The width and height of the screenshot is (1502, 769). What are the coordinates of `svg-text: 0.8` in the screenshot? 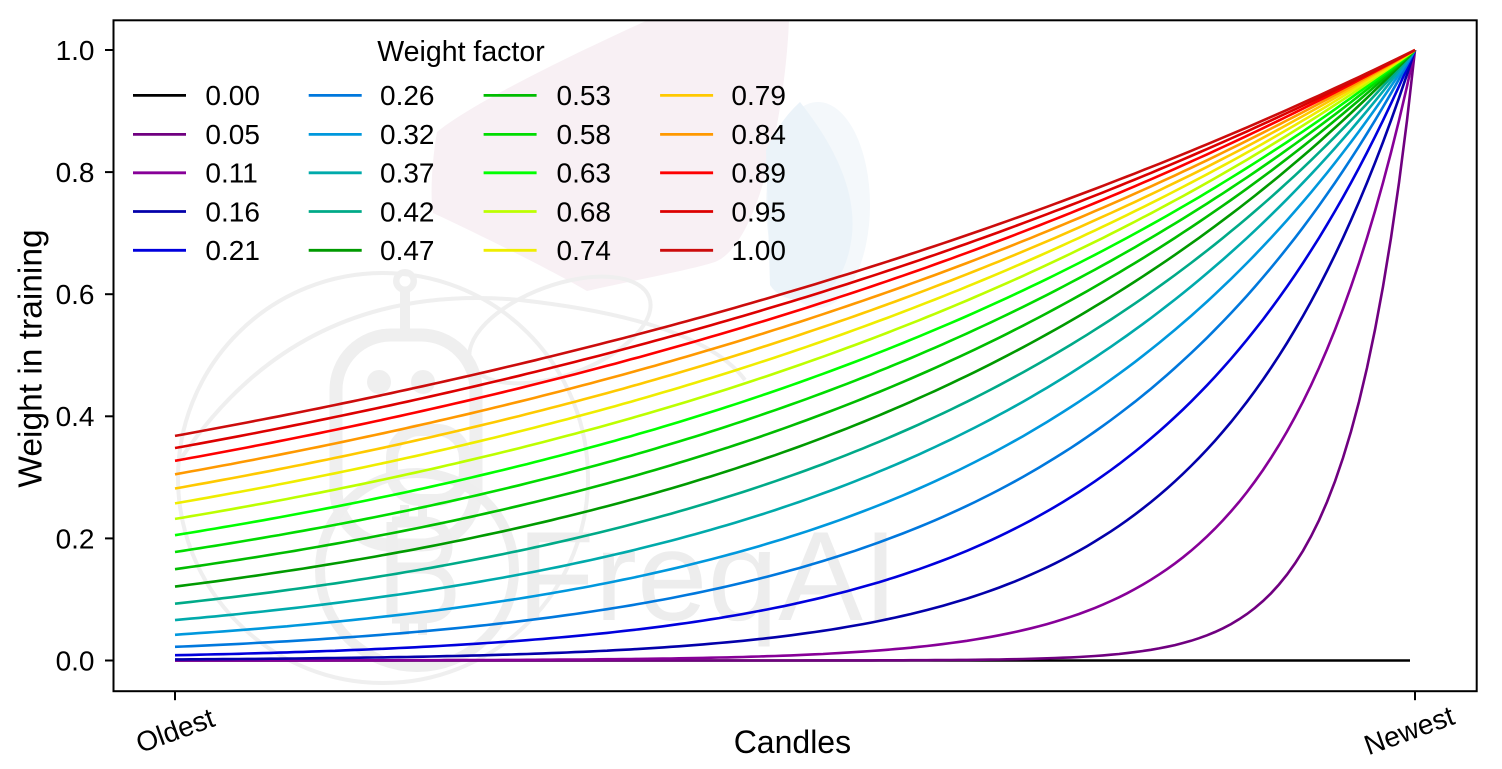 It's located at (75, 172).